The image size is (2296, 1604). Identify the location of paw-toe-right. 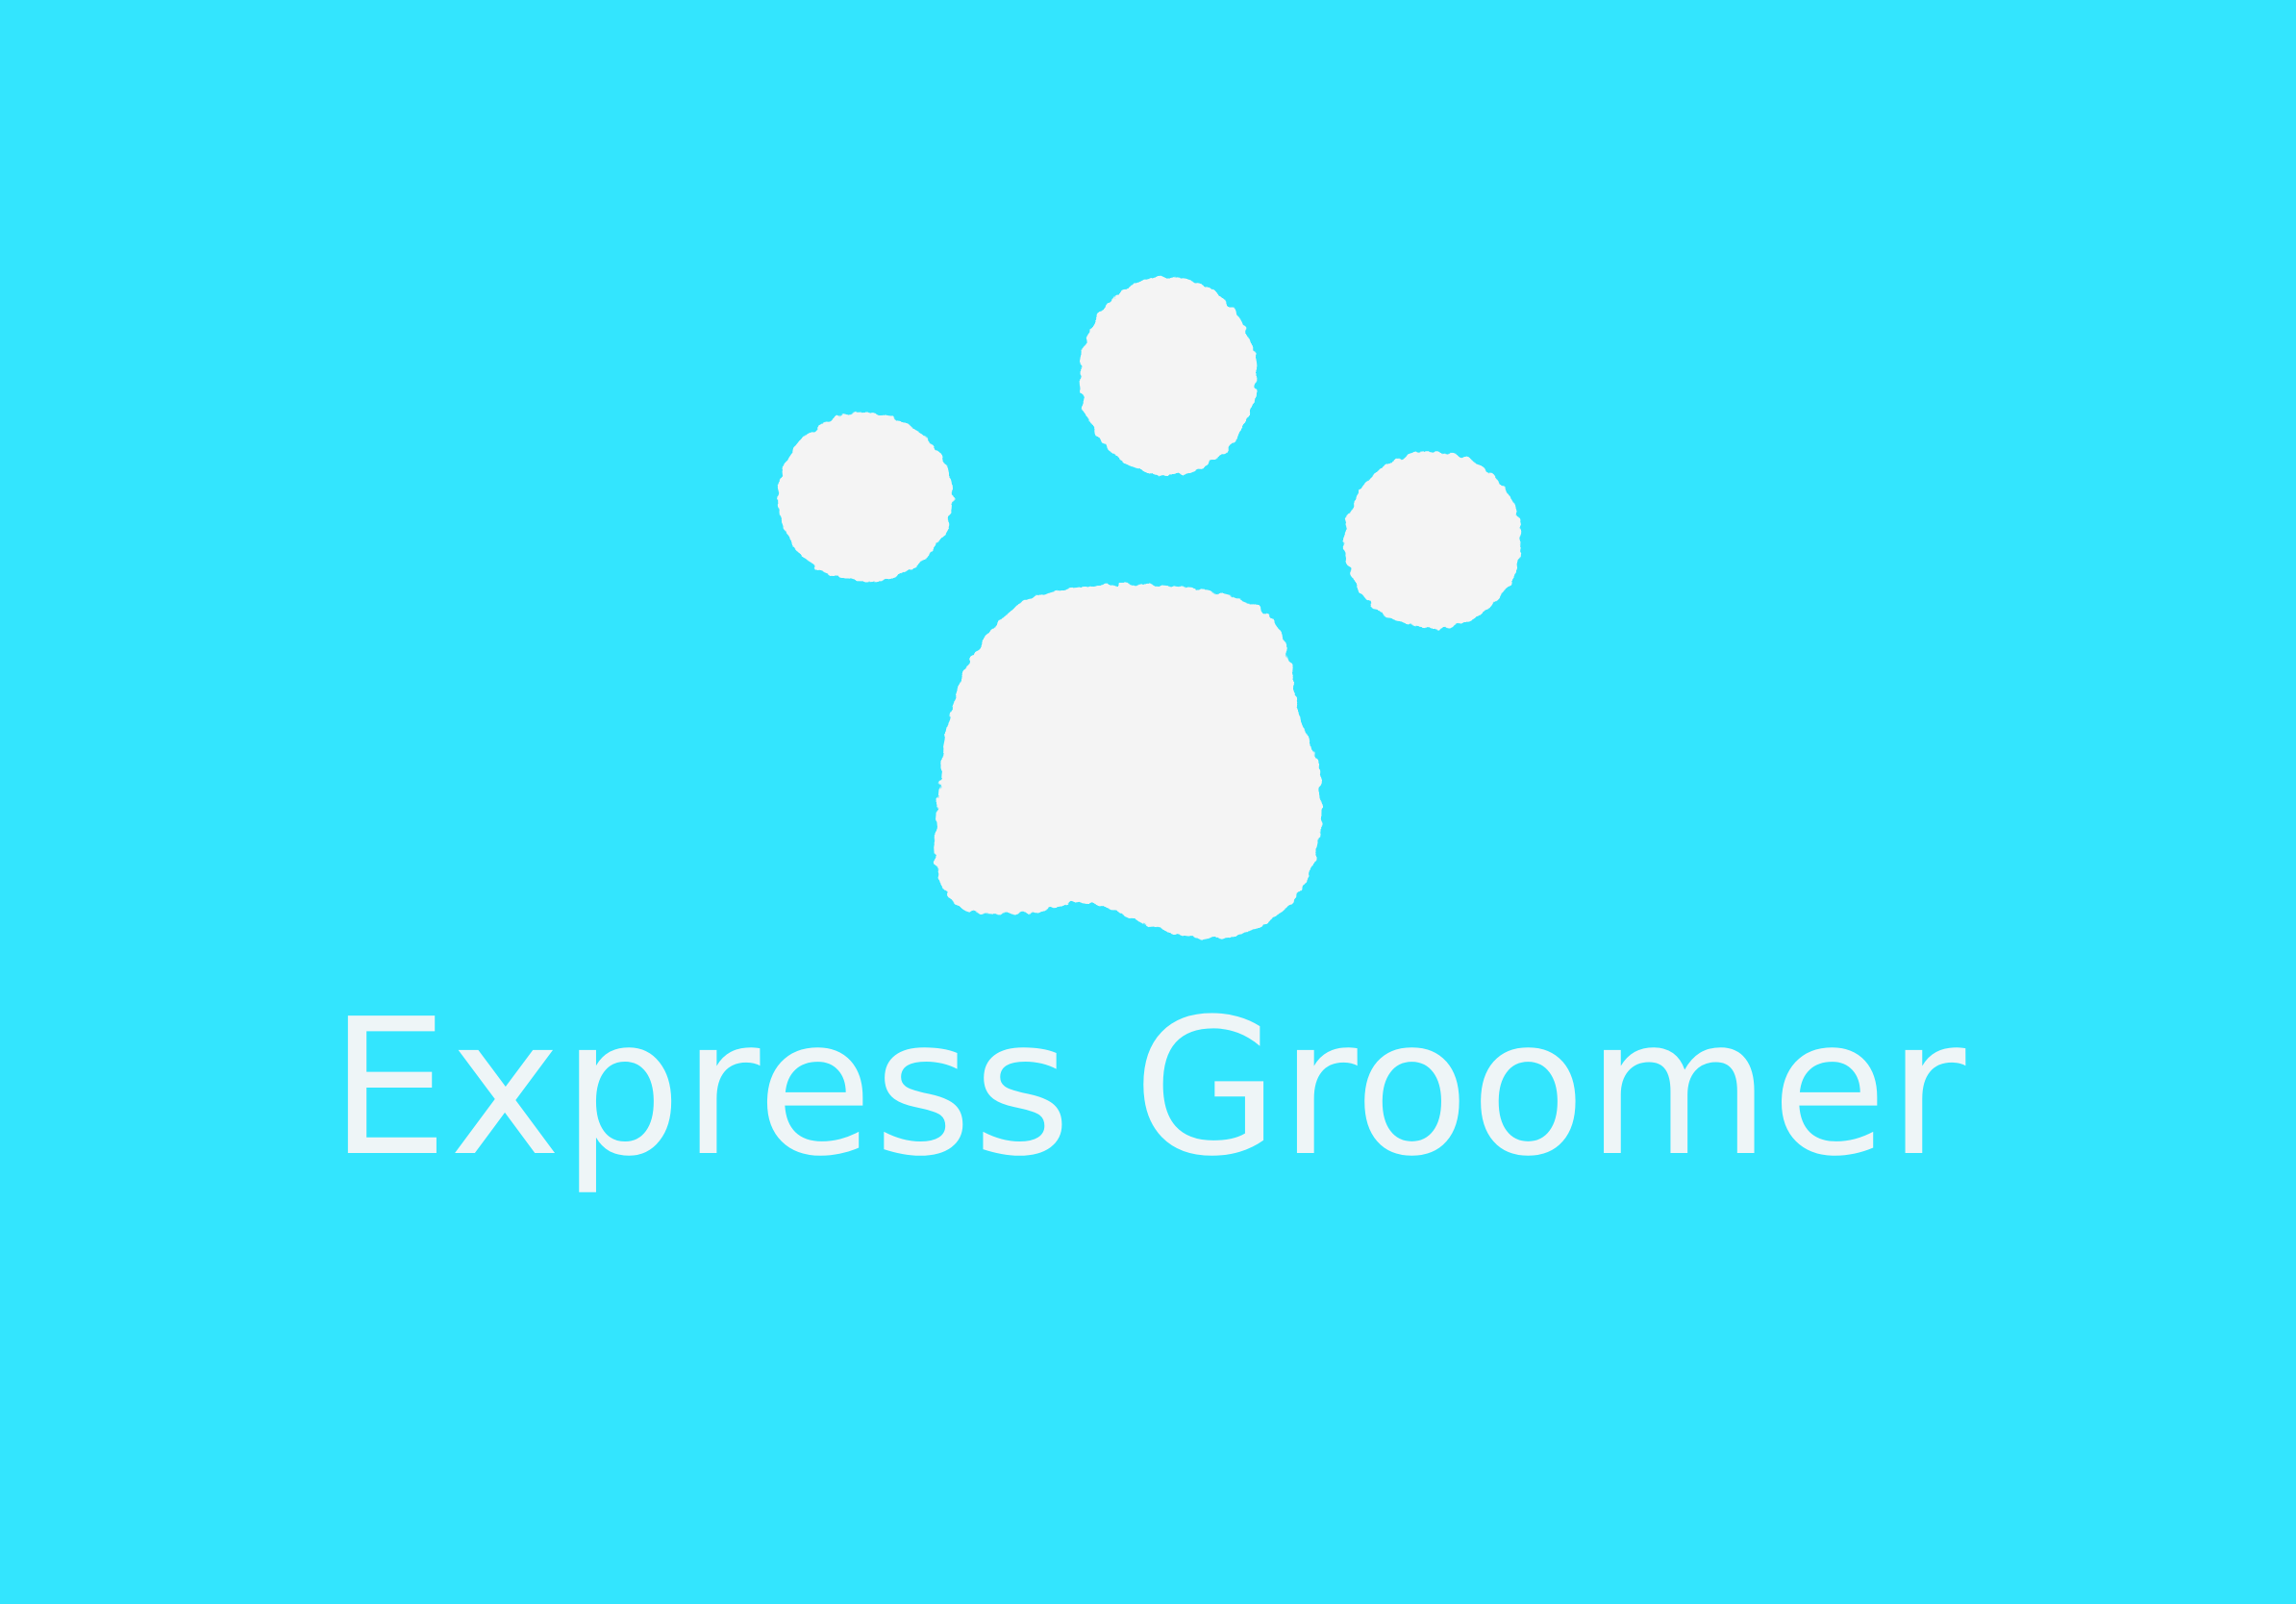
(1432, 540).